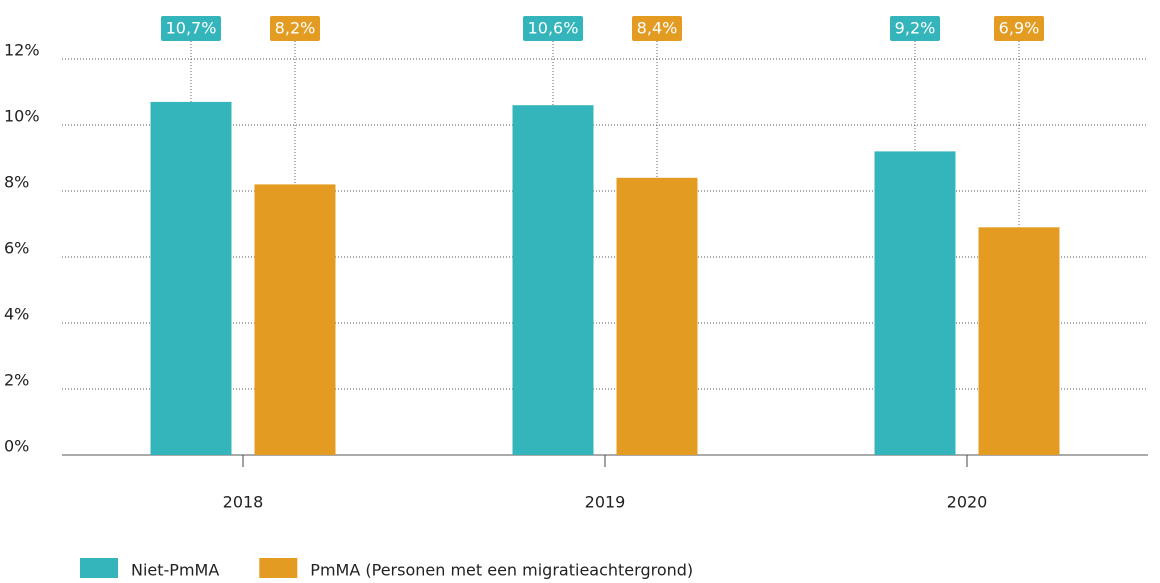  I want to click on y-tick-label: 12%, so click(22, 50).